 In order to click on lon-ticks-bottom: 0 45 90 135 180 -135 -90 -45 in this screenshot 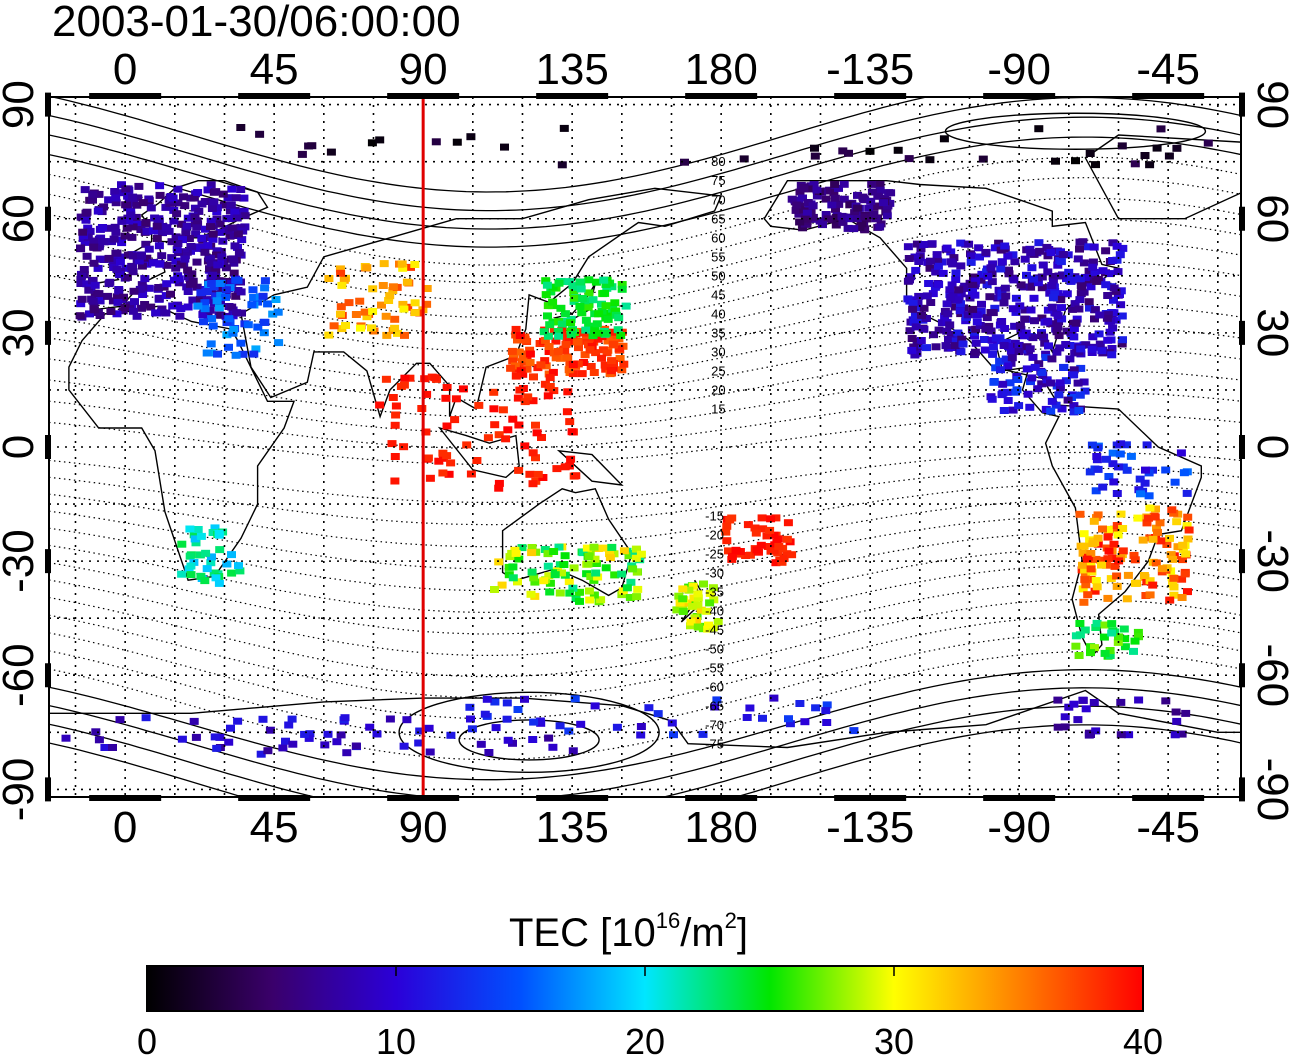, I will do `click(656, 827)`.